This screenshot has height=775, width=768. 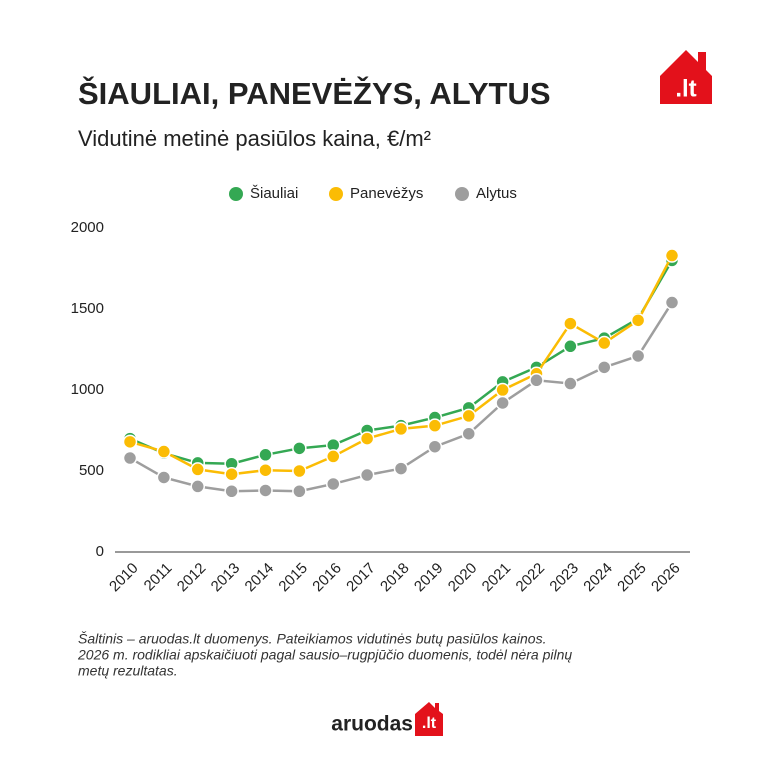 I want to click on brand-name: aruodas, so click(x=372, y=724).